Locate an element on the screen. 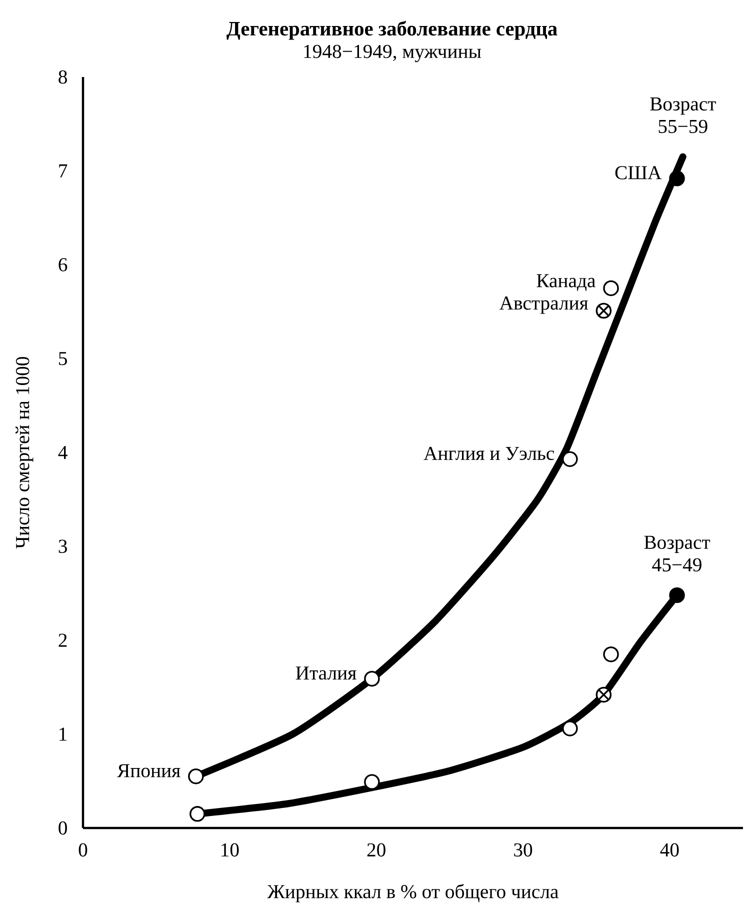  y-tick-label: 6 is located at coordinates (63, 265).